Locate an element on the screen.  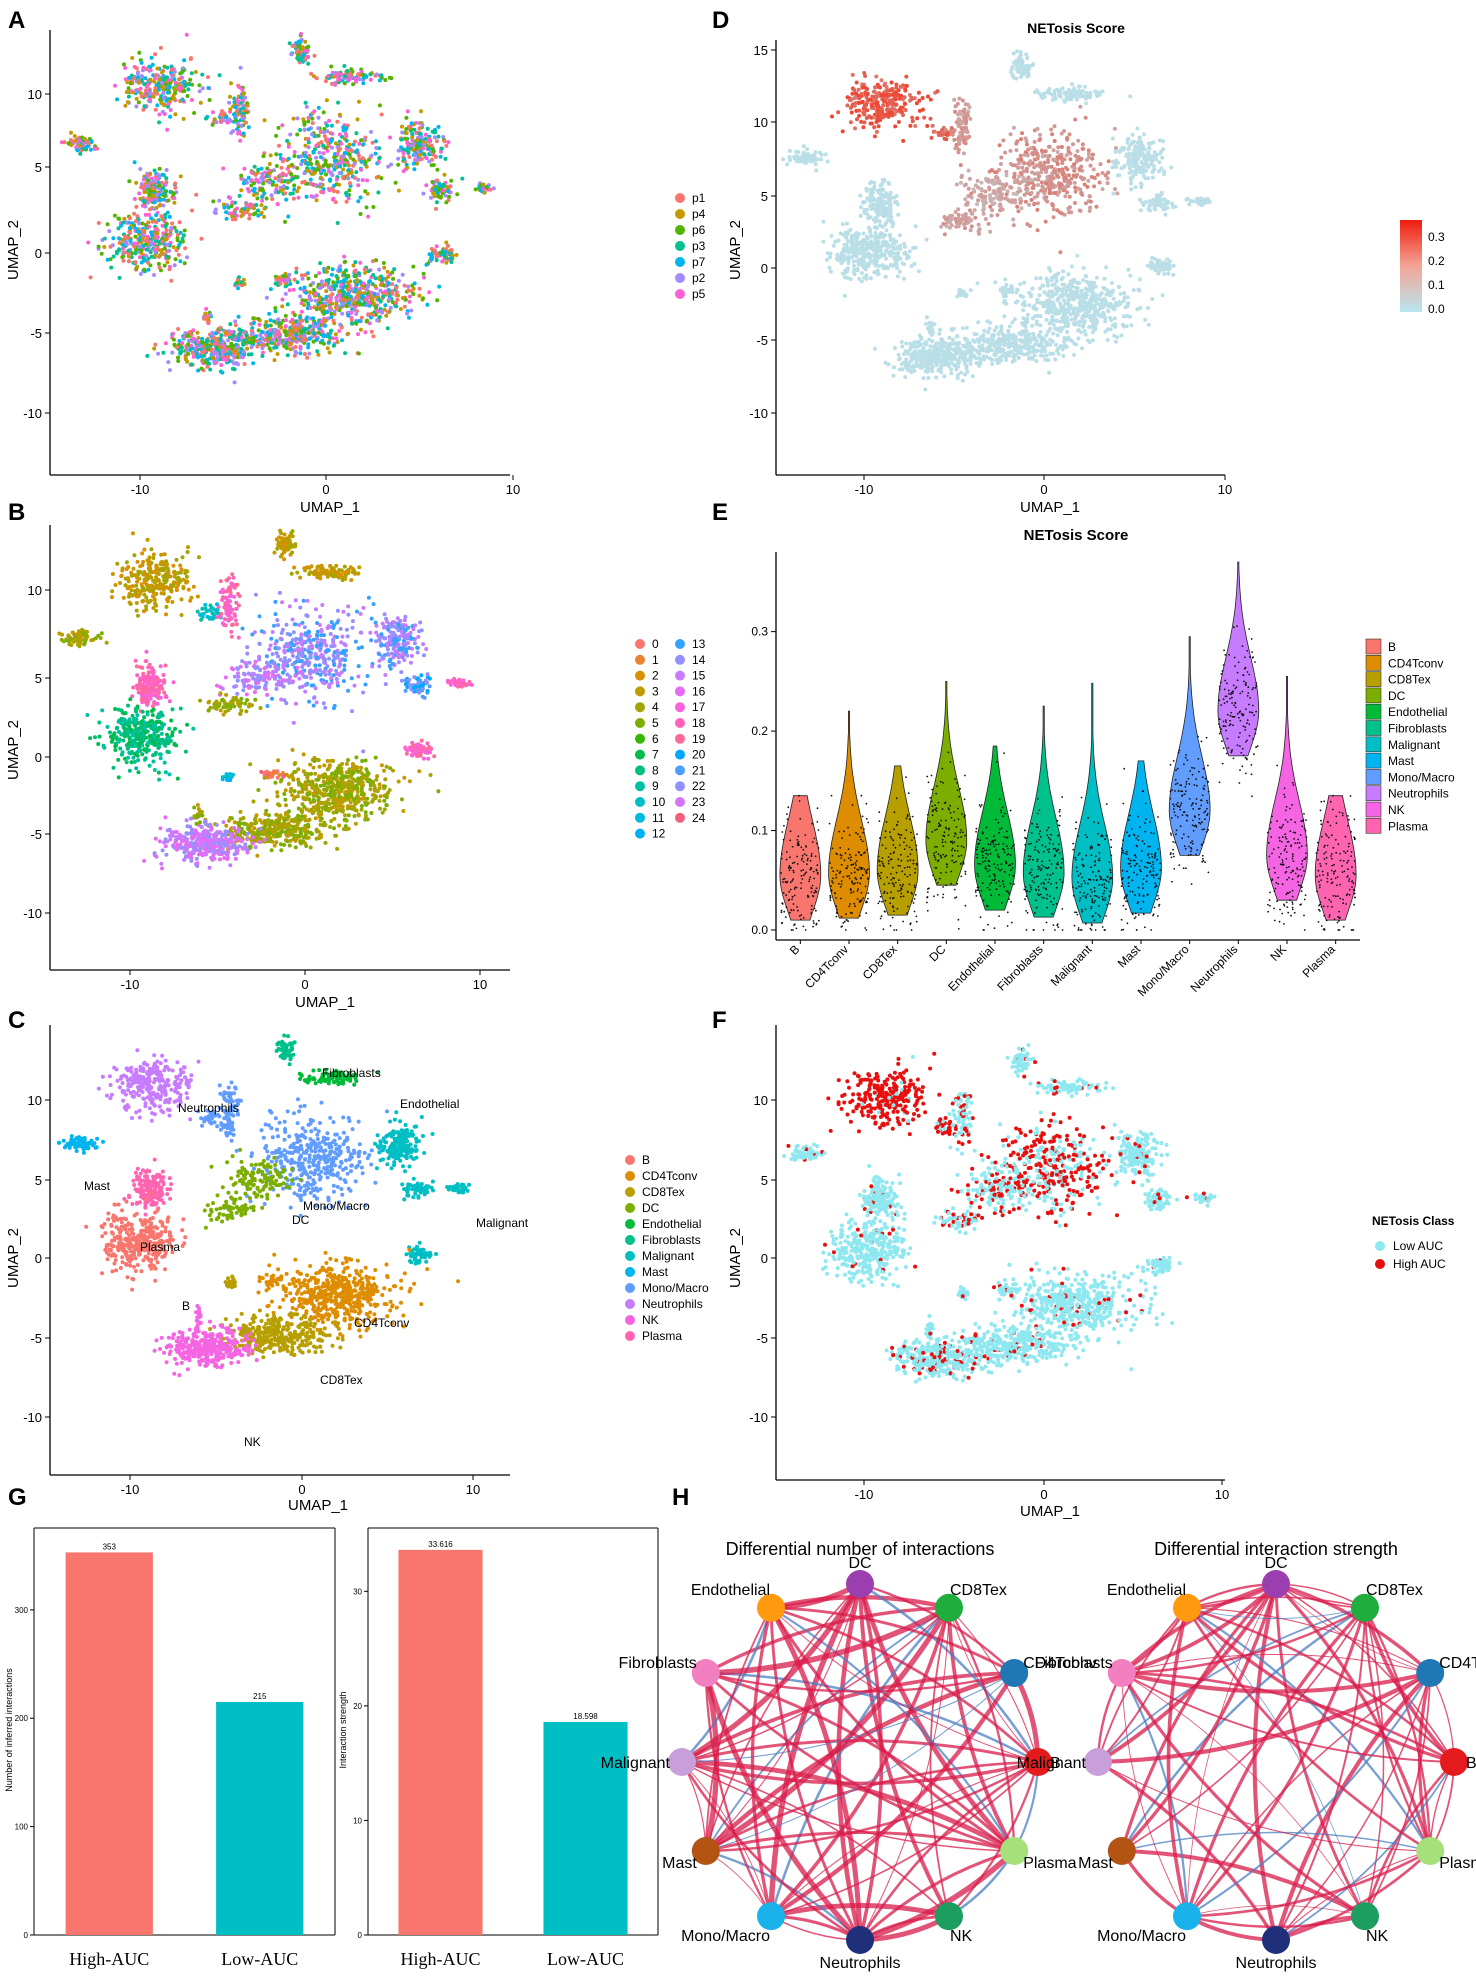
legend-label: p5 is located at coordinates (699, 294).